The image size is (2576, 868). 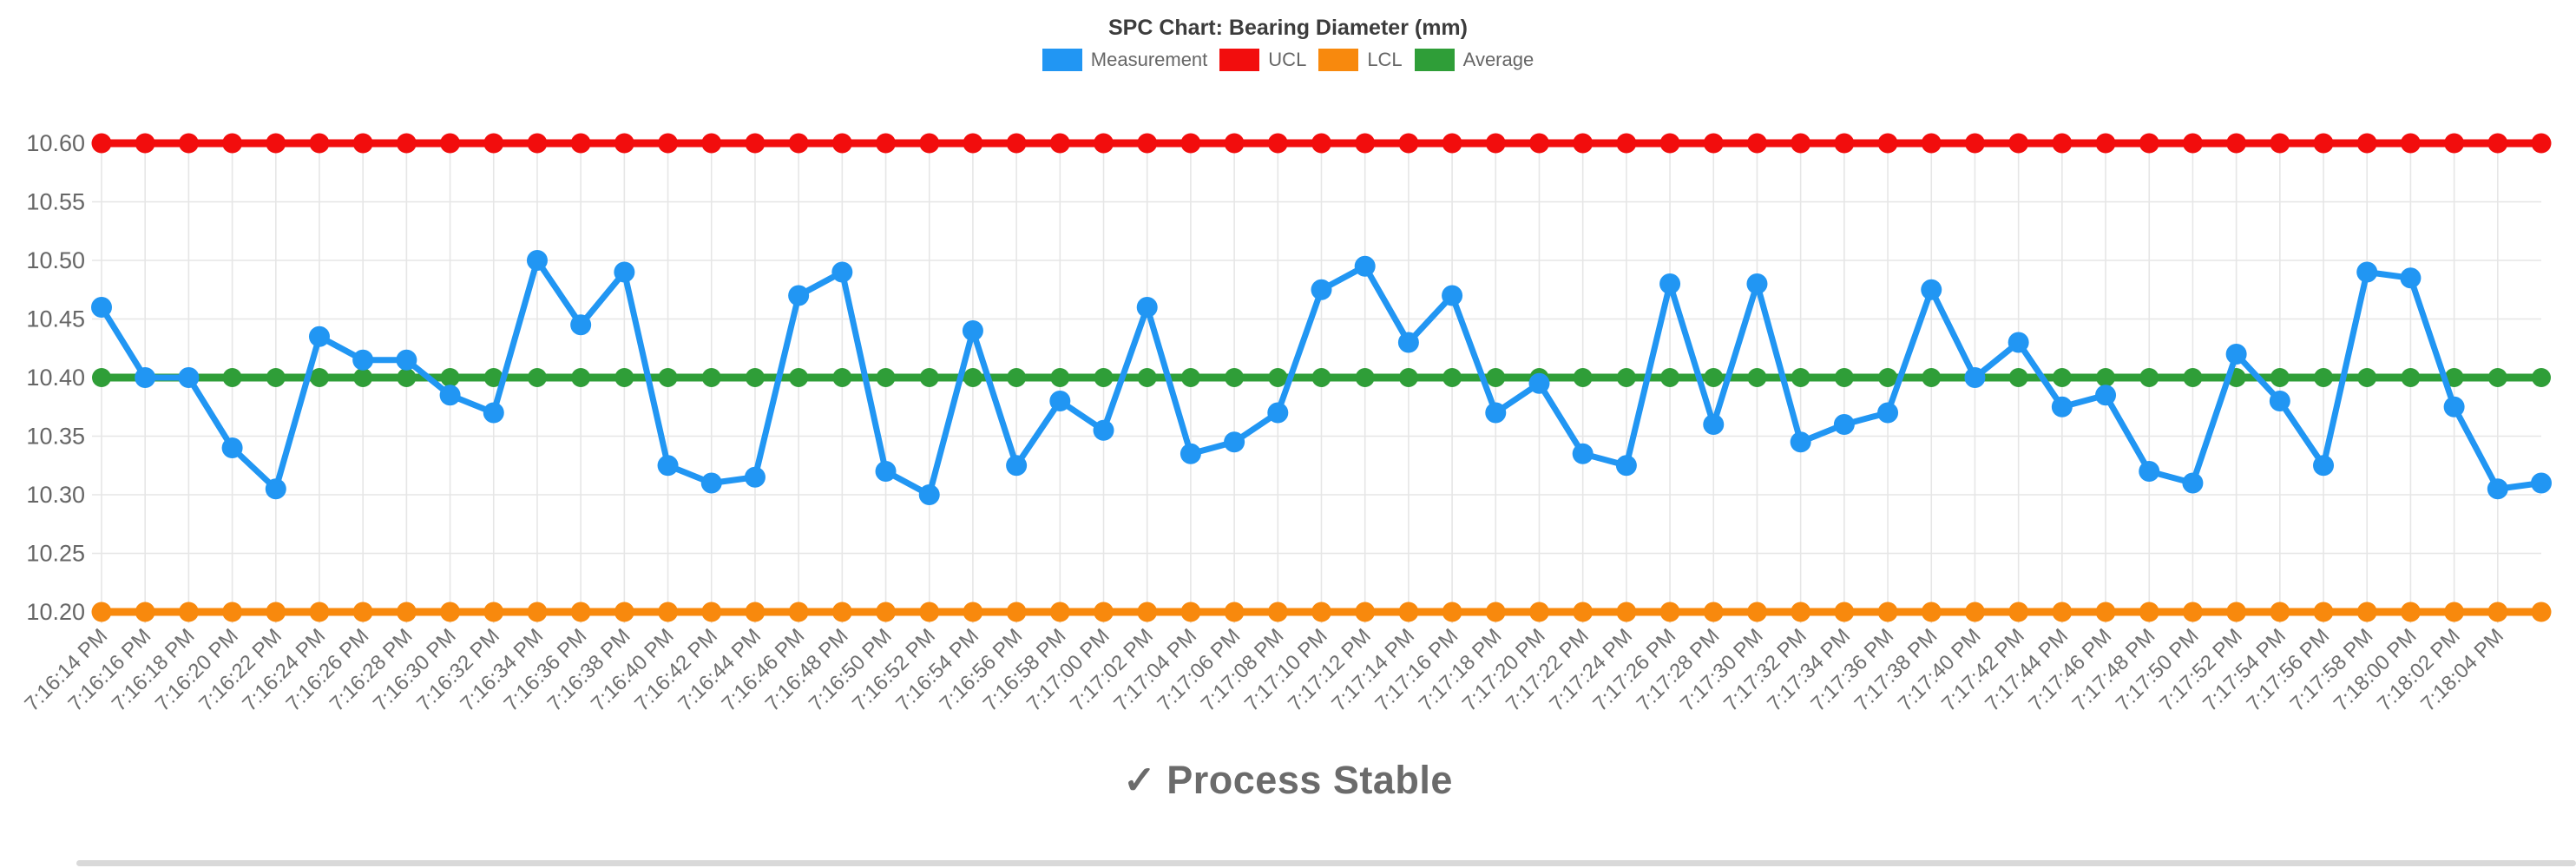 I want to click on legend-item-lcl: LCL, so click(x=1360, y=60).